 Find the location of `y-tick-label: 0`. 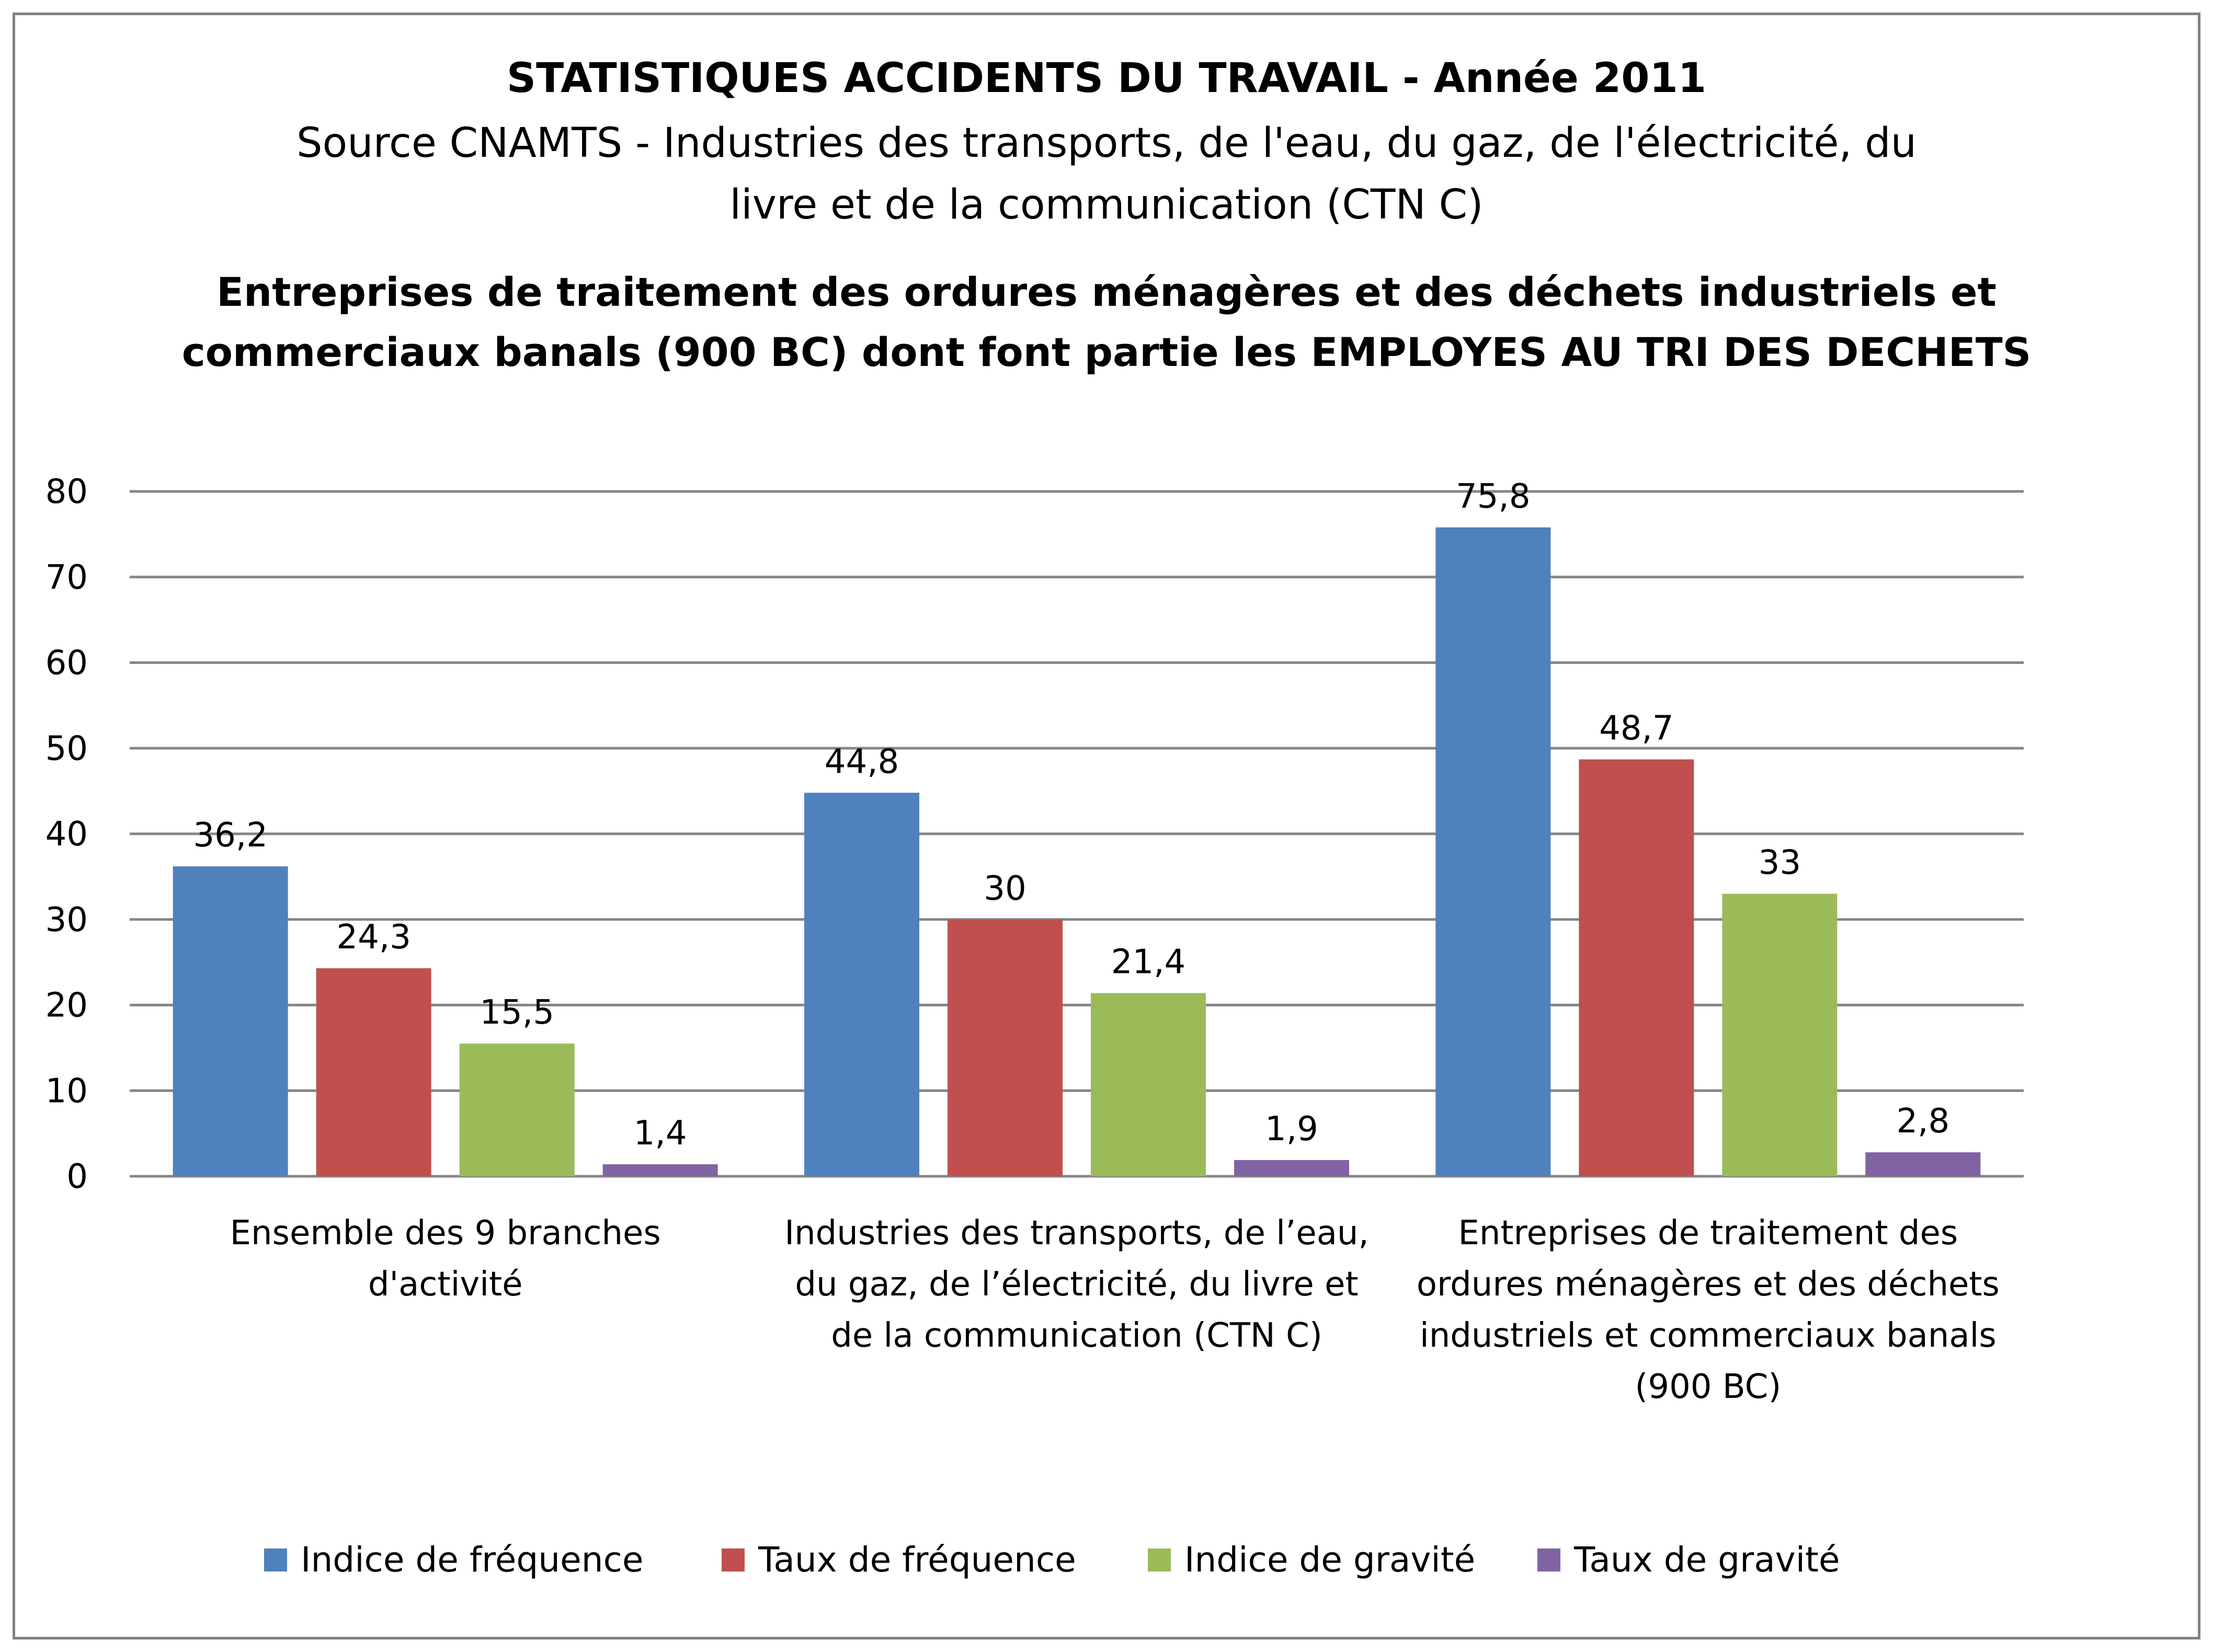

y-tick-label: 0 is located at coordinates (77, 1176).